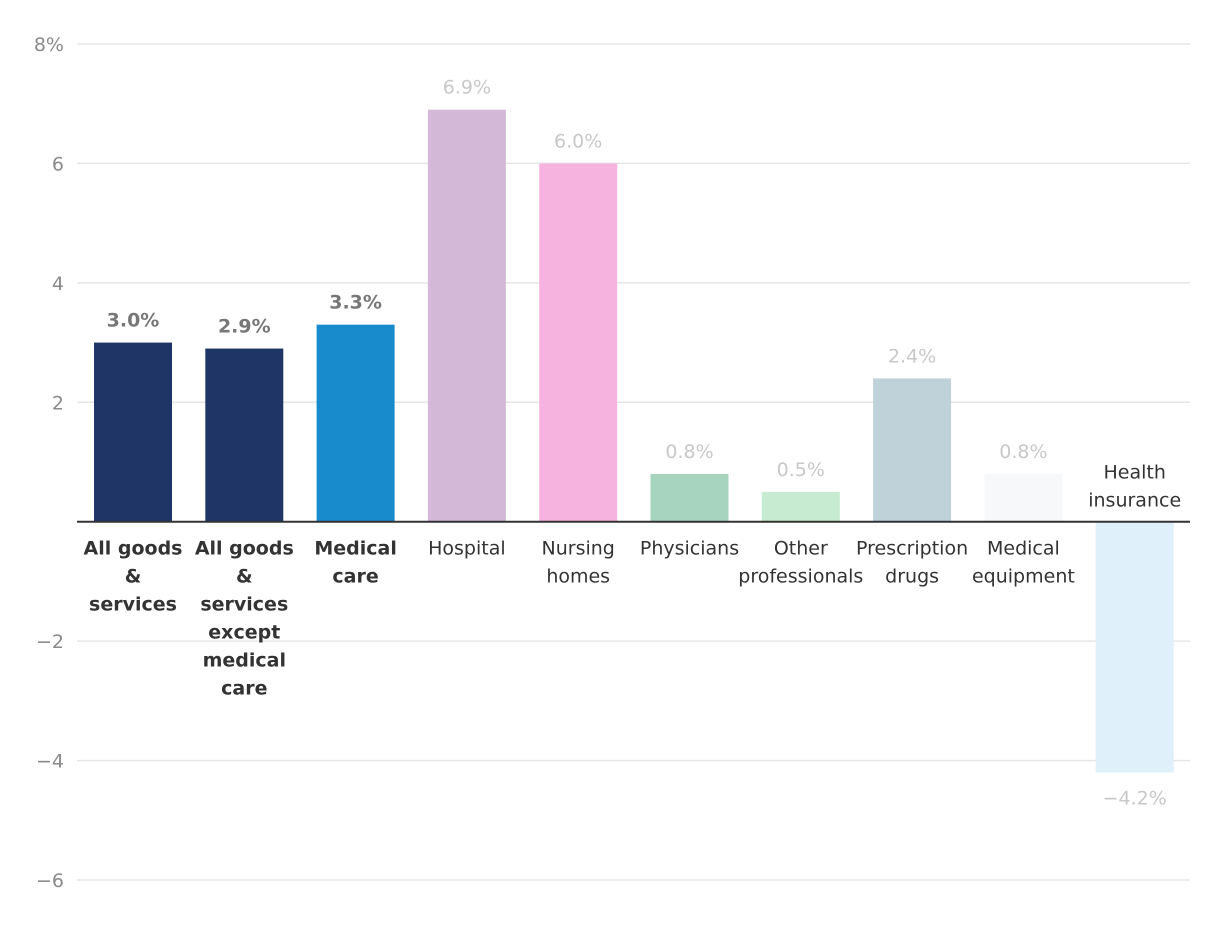 The image size is (1220, 930). I want to click on data-label: 2.9%, so click(244, 327).